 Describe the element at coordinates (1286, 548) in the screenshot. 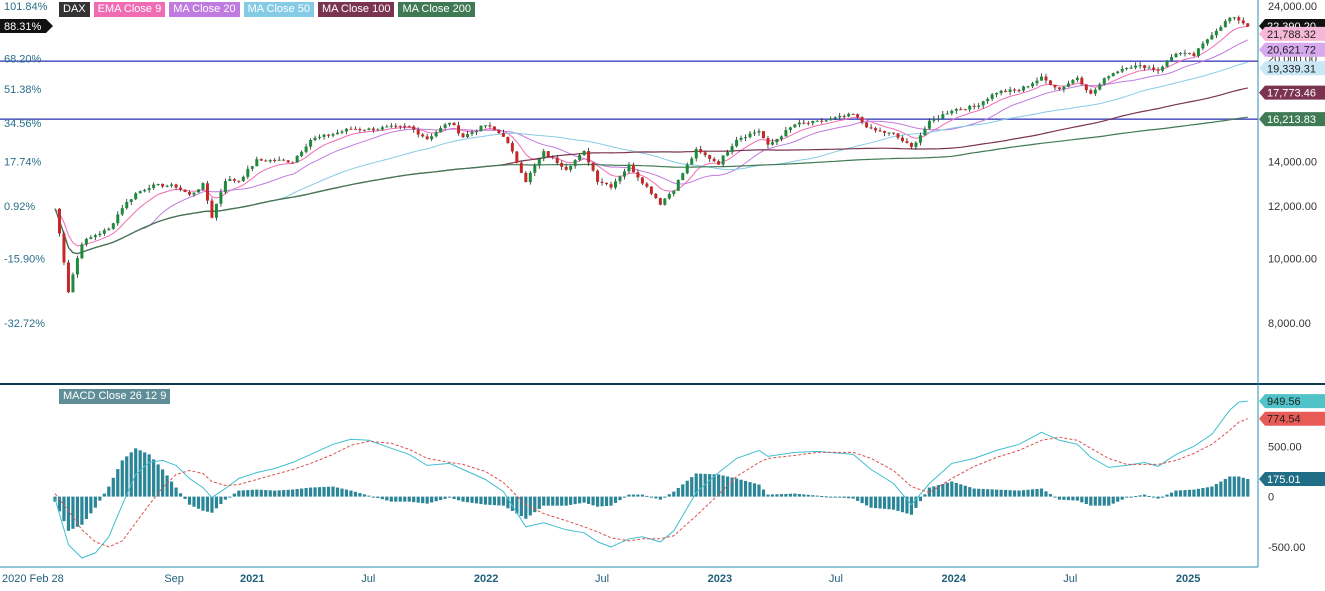

I see `macd-axis-tick: -500.00` at that location.